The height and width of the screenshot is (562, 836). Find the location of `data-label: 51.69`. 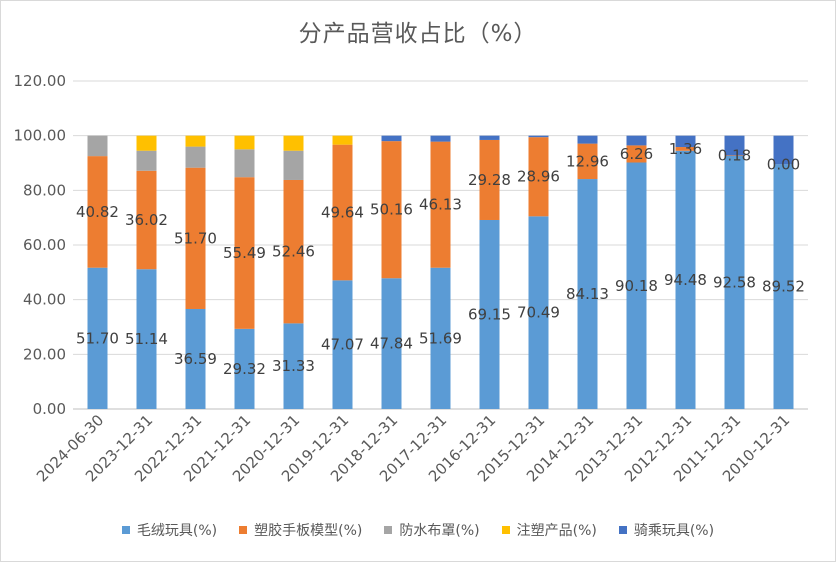

data-label: 51.69 is located at coordinates (440, 338).